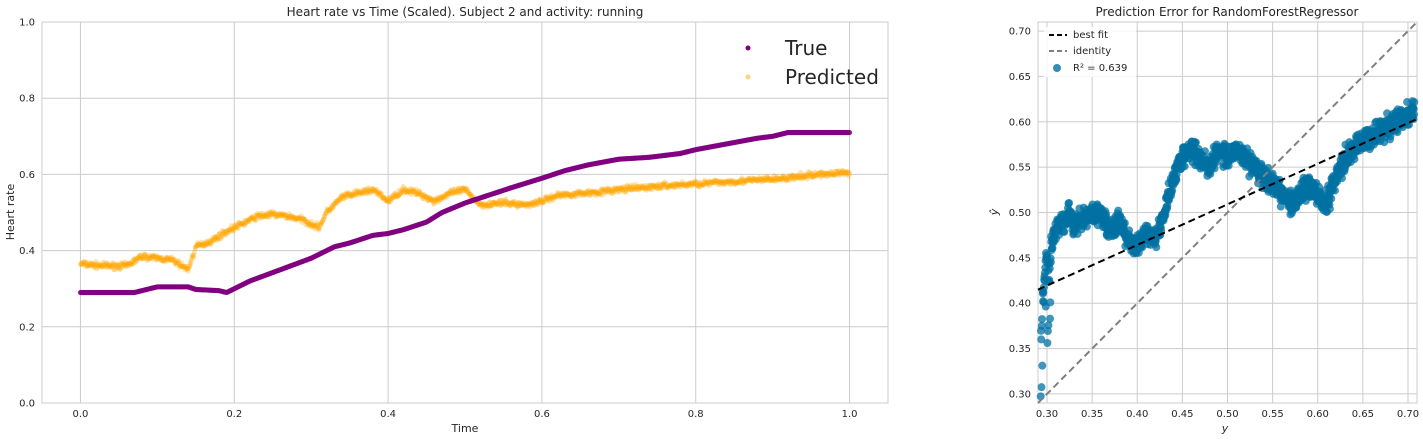  I want to click on y-tick-label: 0.2, so click(27, 327).